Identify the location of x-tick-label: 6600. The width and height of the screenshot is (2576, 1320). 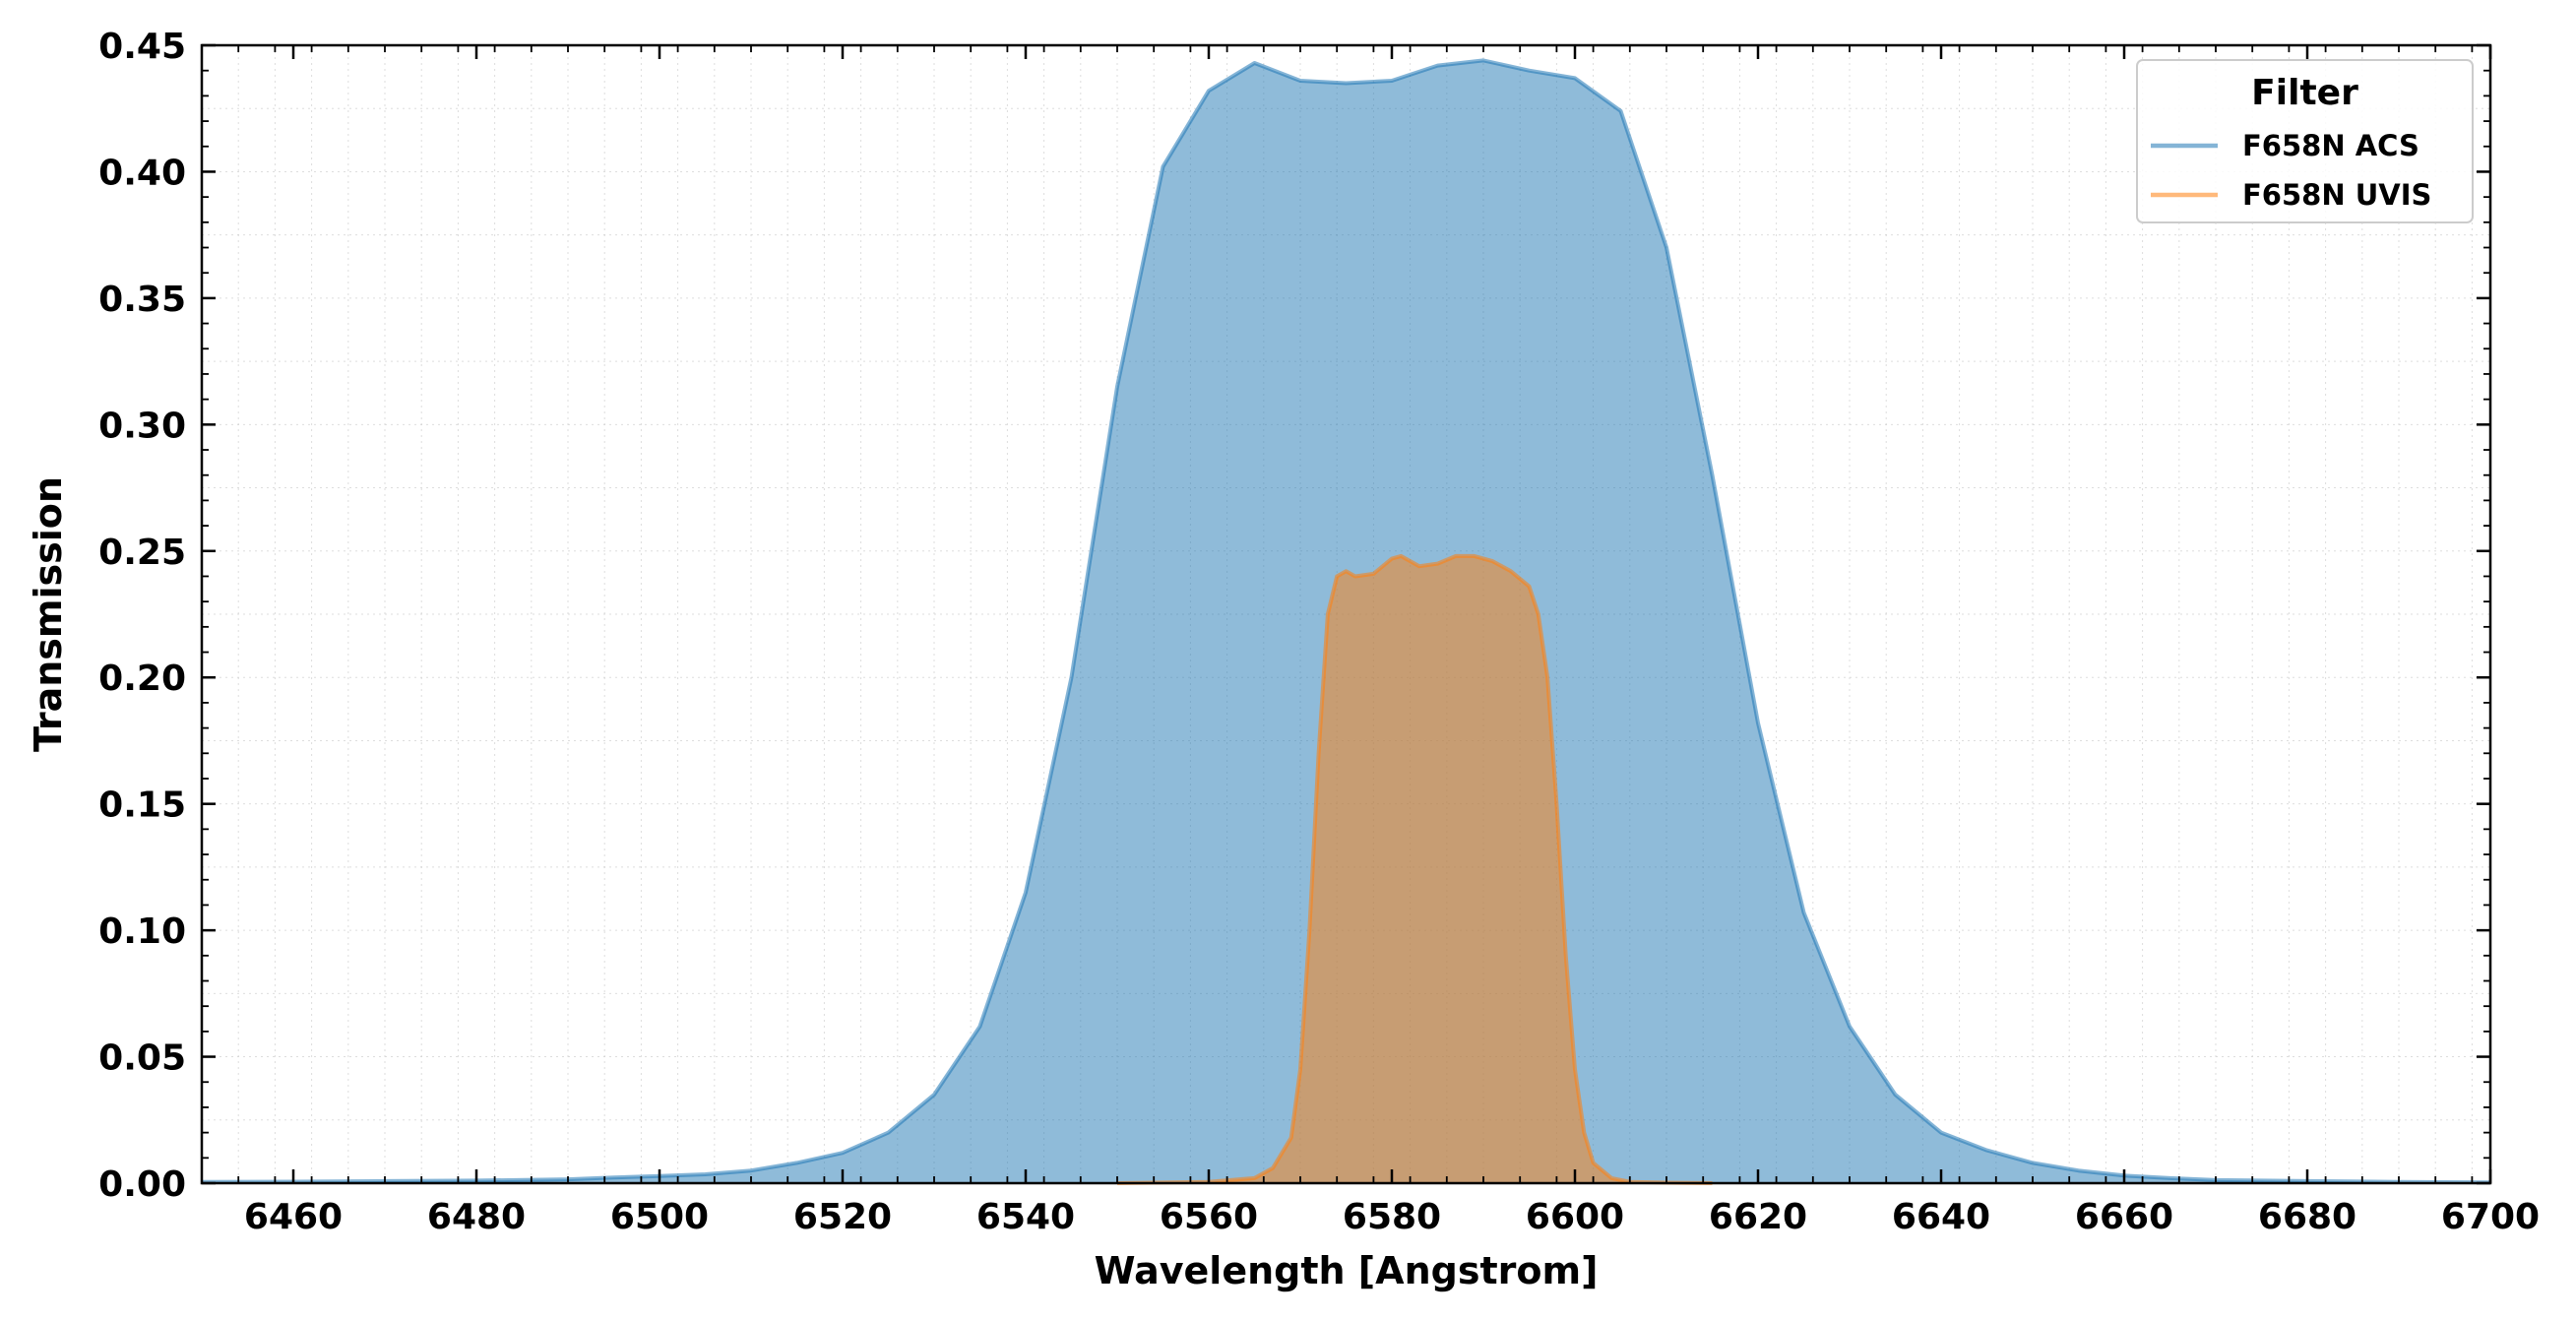
(1575, 1217).